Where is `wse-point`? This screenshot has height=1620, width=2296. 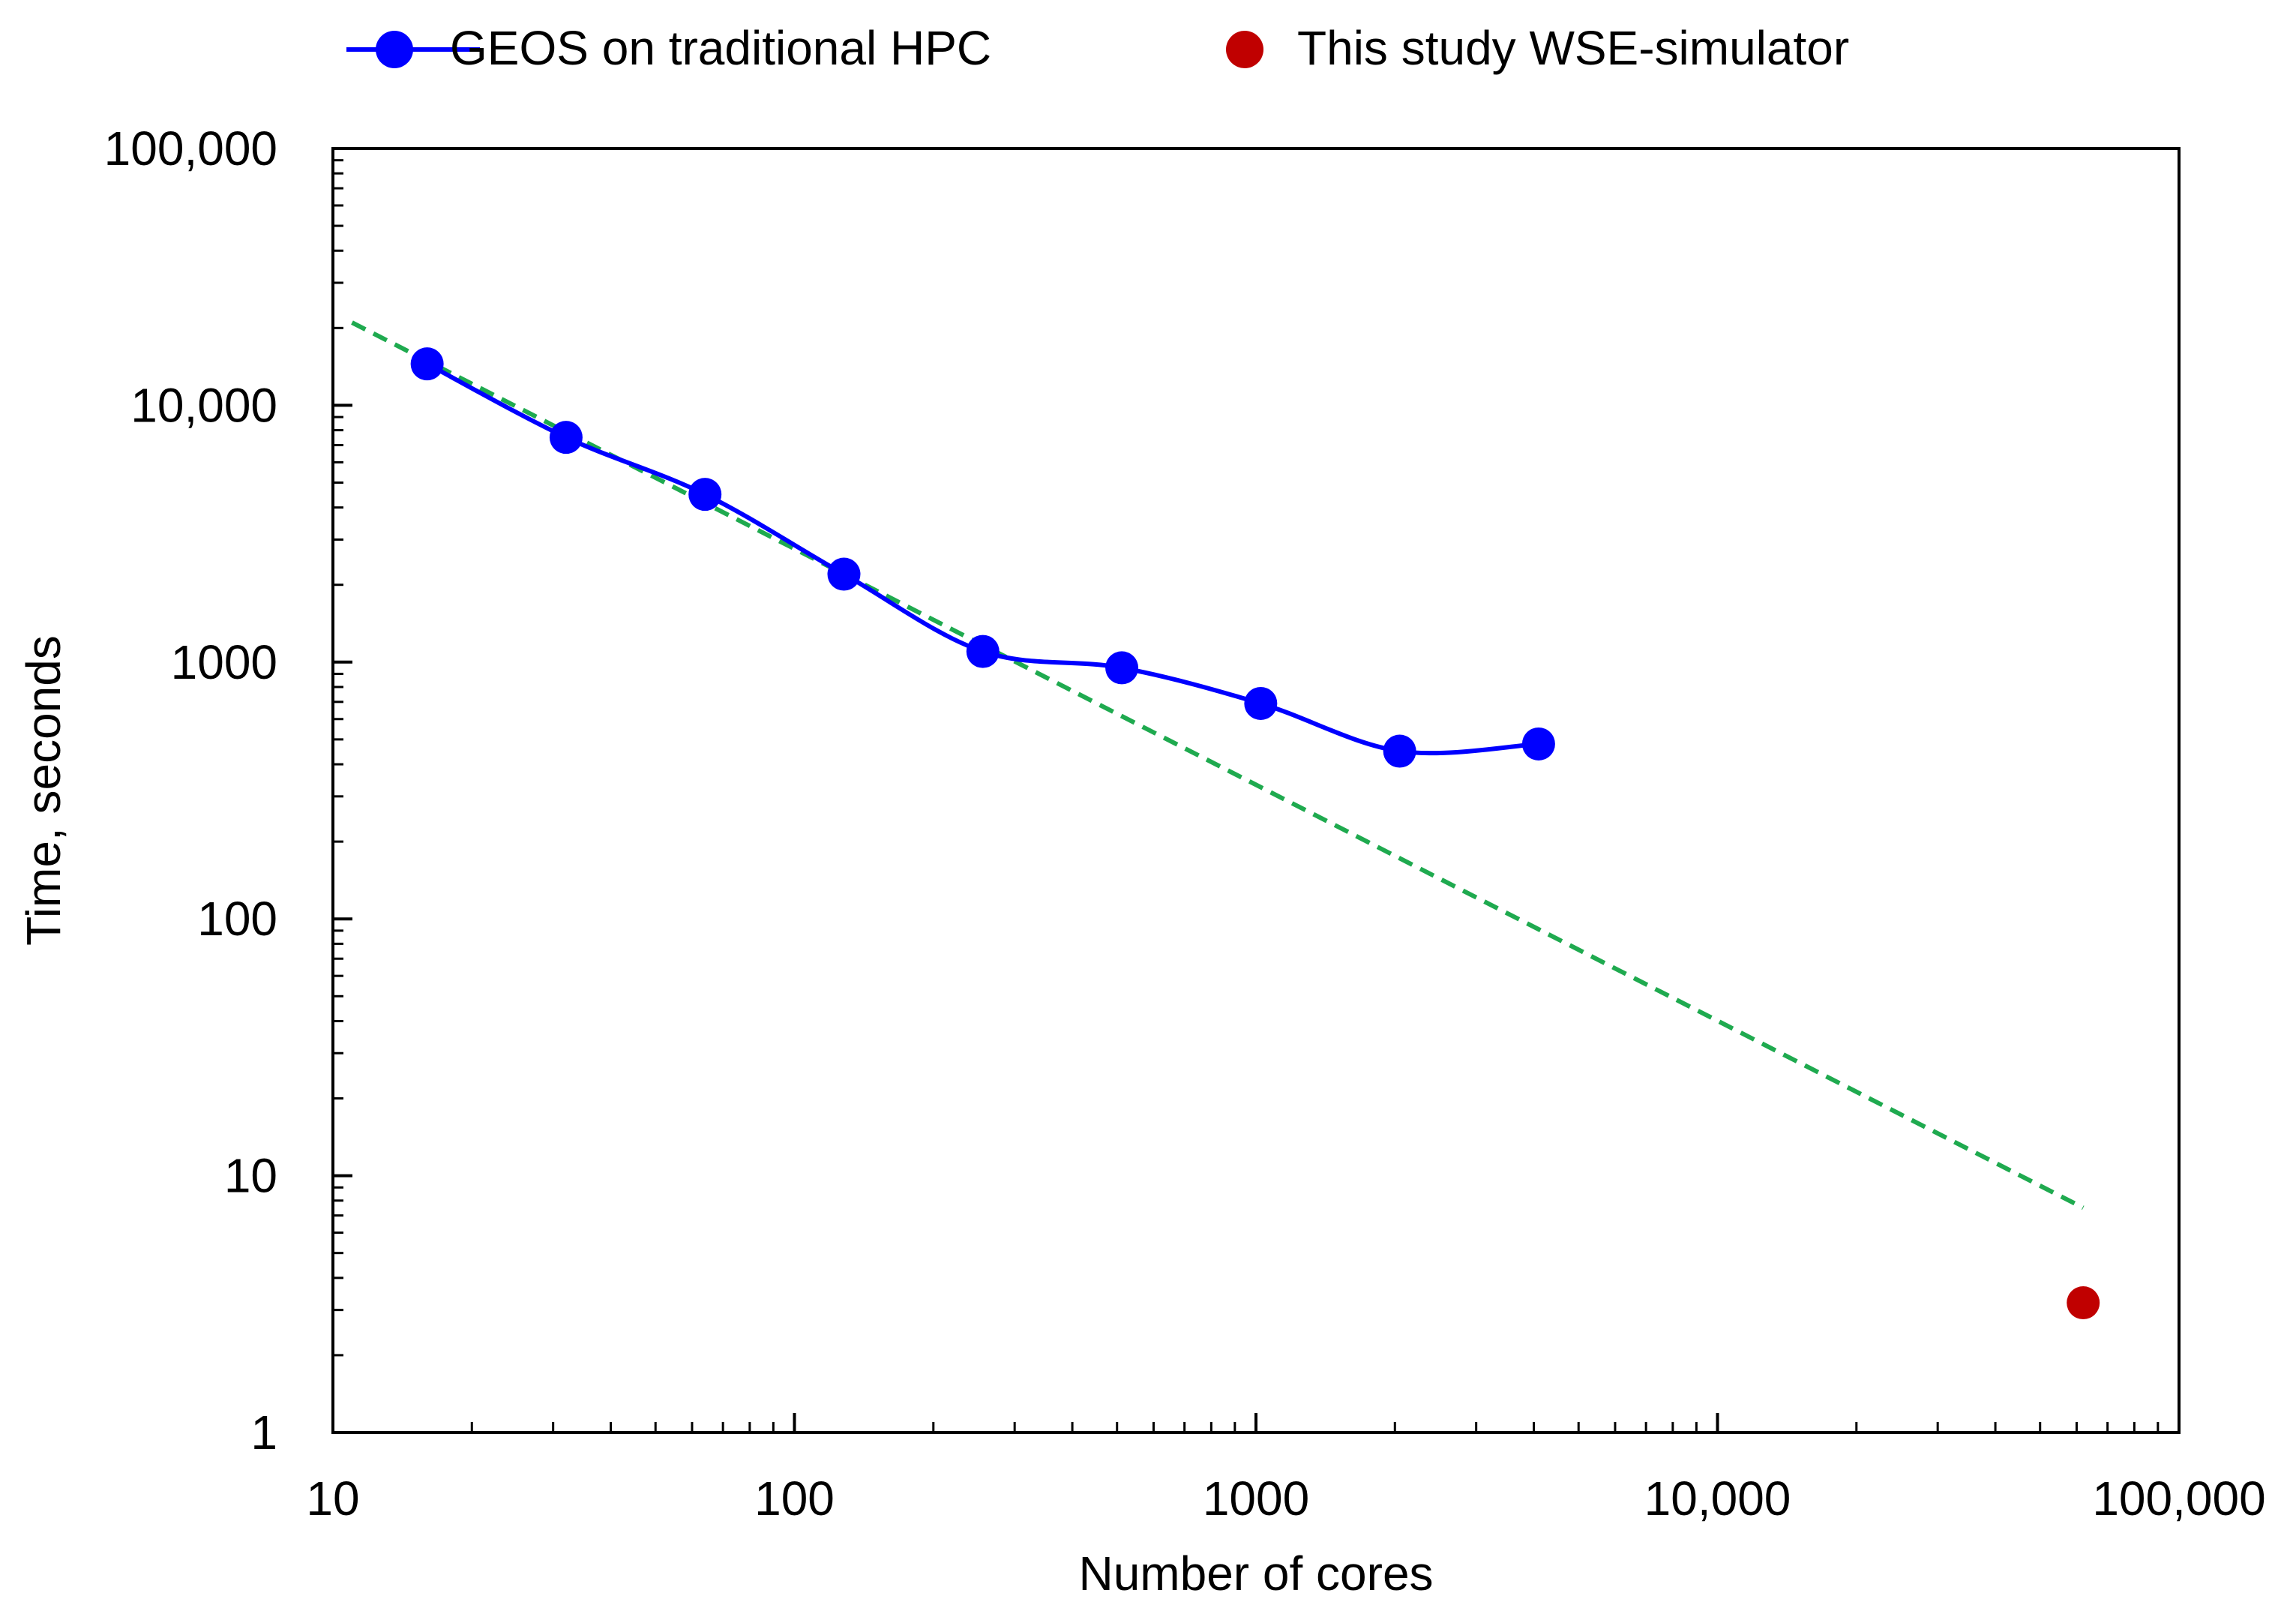 wse-point is located at coordinates (2083, 1303).